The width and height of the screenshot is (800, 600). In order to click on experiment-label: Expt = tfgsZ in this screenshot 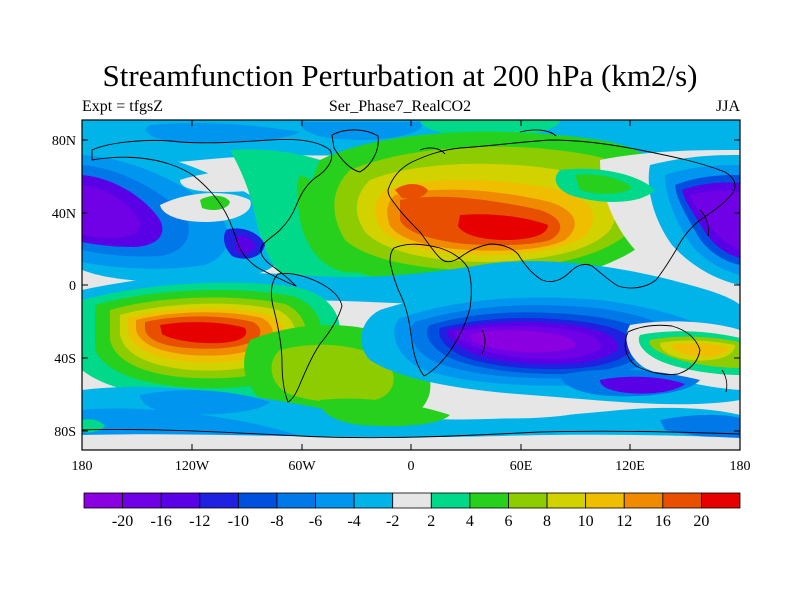, I will do `click(123, 106)`.